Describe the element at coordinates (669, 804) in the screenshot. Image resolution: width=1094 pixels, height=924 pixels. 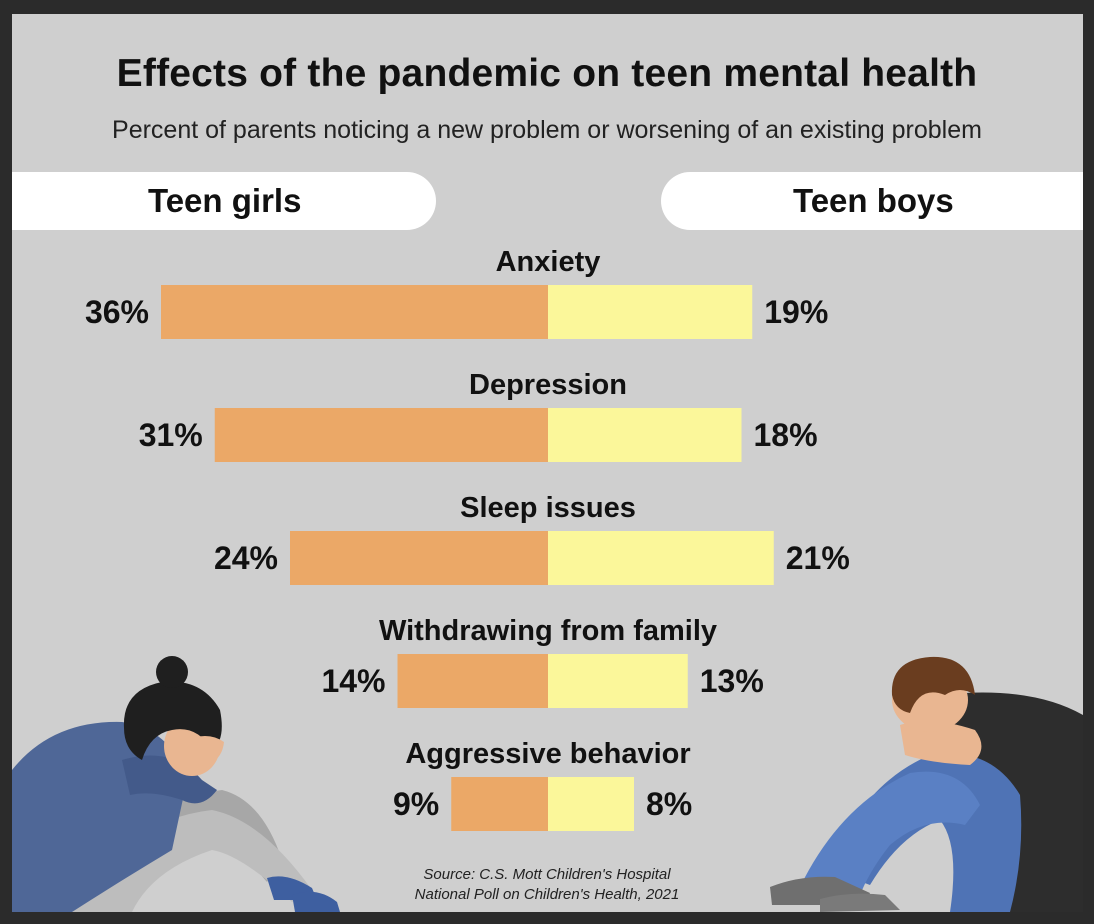
I see `boys-value-aggressive-behavior: 8%` at that location.